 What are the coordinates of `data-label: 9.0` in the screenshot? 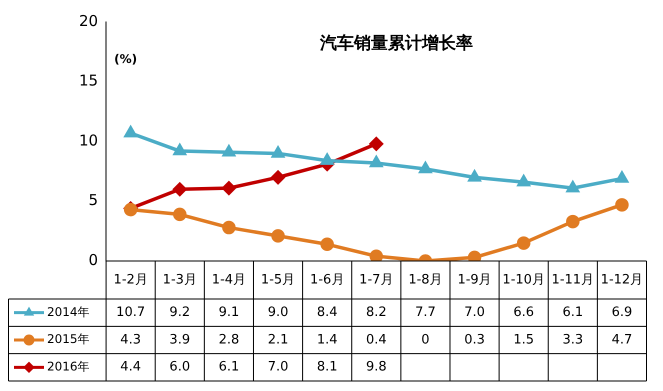 It's located at (278, 312).